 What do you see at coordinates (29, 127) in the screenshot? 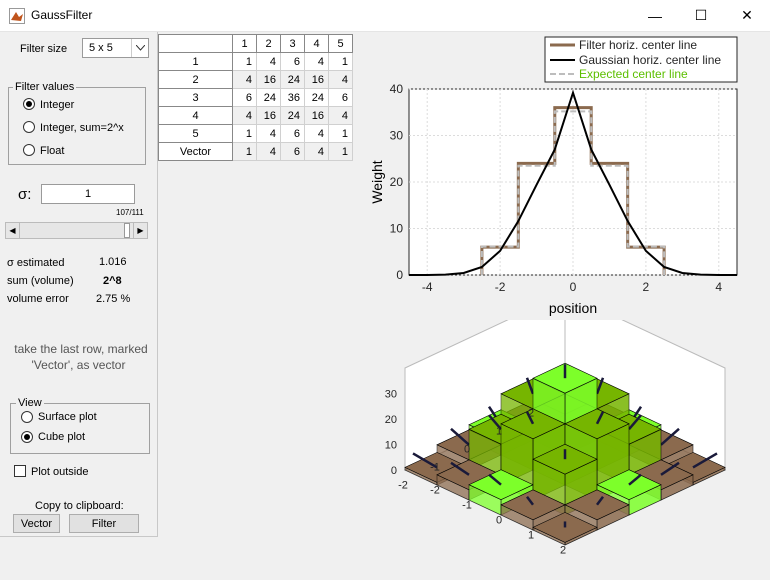
I see `radio-integer-pow2` at bounding box center [29, 127].